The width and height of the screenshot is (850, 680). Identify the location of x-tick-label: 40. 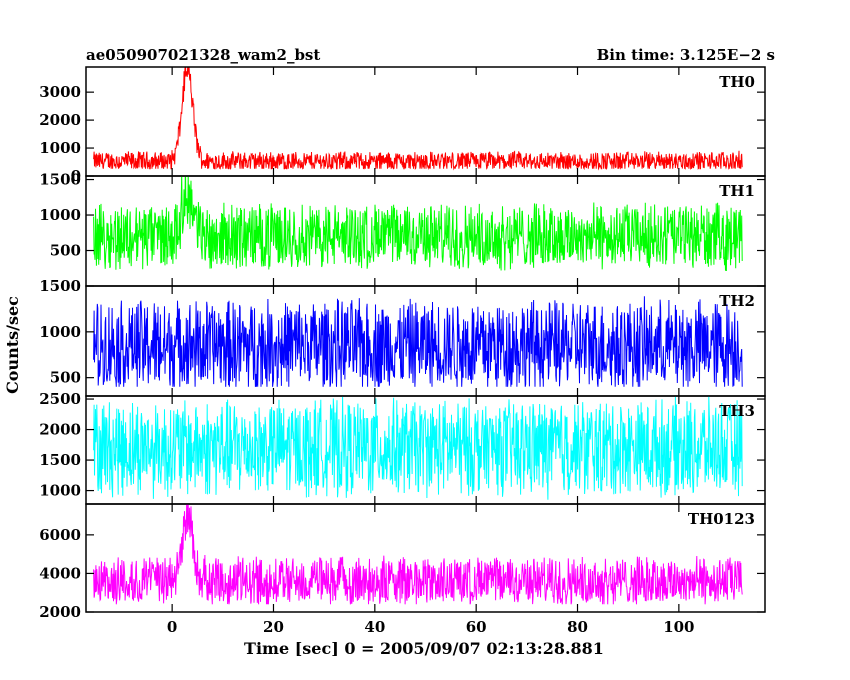
(374, 627).